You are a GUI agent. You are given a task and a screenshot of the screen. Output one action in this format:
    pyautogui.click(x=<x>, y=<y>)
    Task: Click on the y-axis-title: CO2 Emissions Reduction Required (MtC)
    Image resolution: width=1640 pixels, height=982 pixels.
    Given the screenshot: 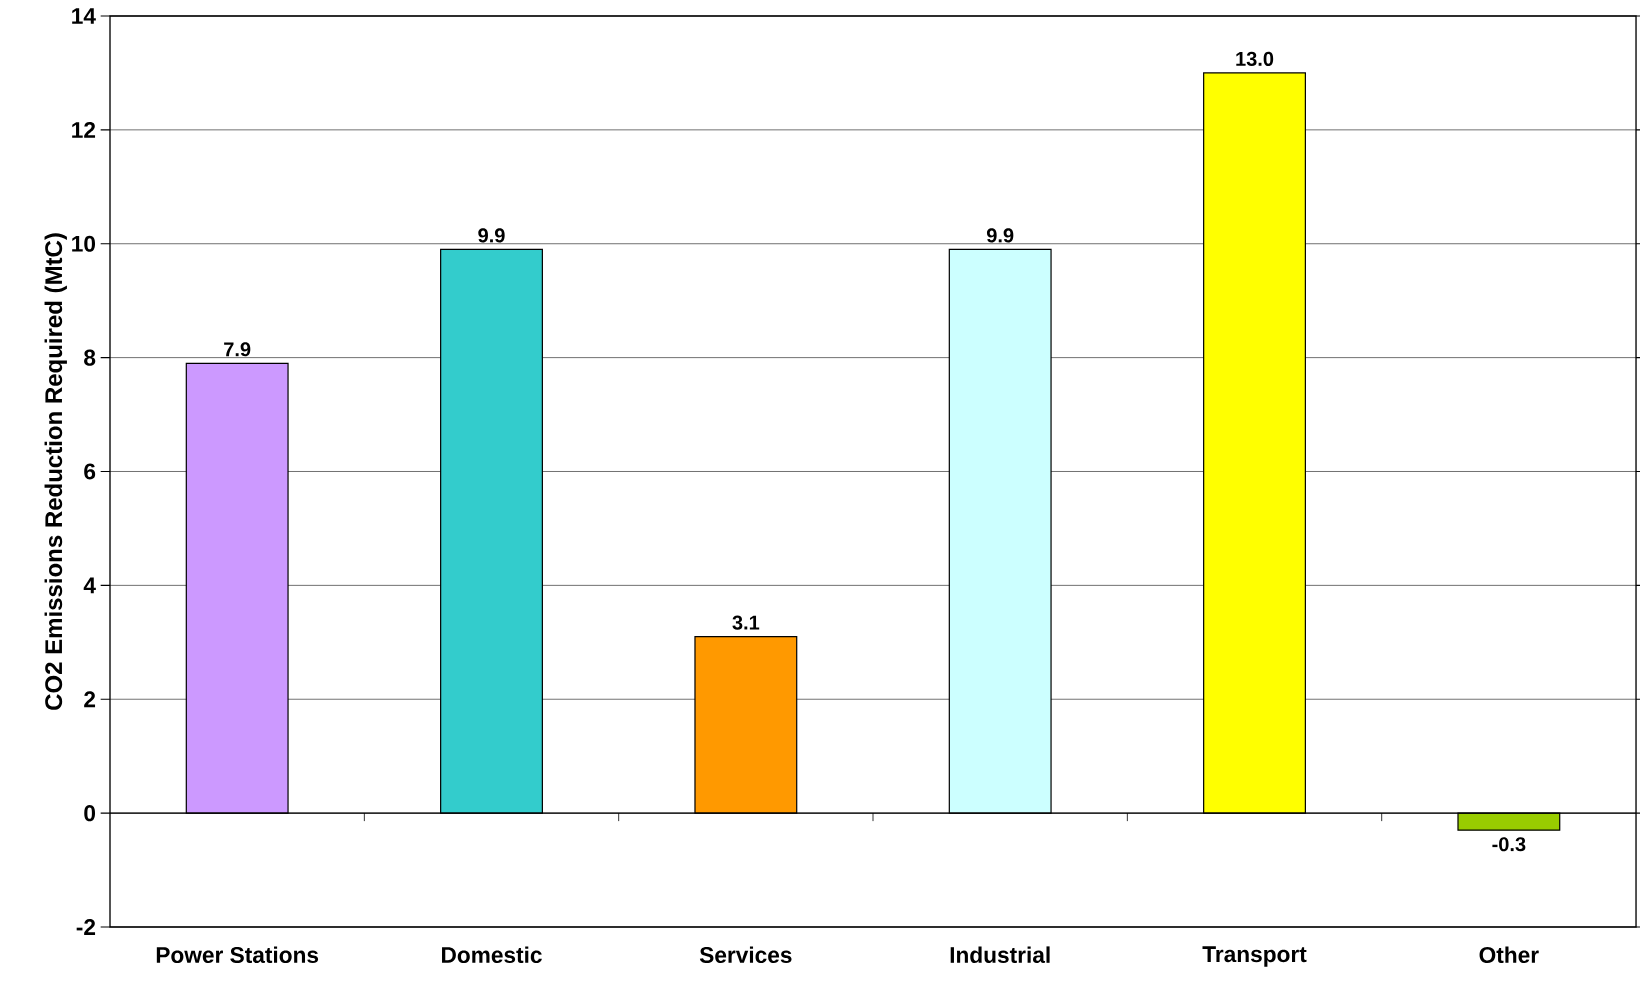 What is the action you would take?
    pyautogui.click(x=55, y=471)
    